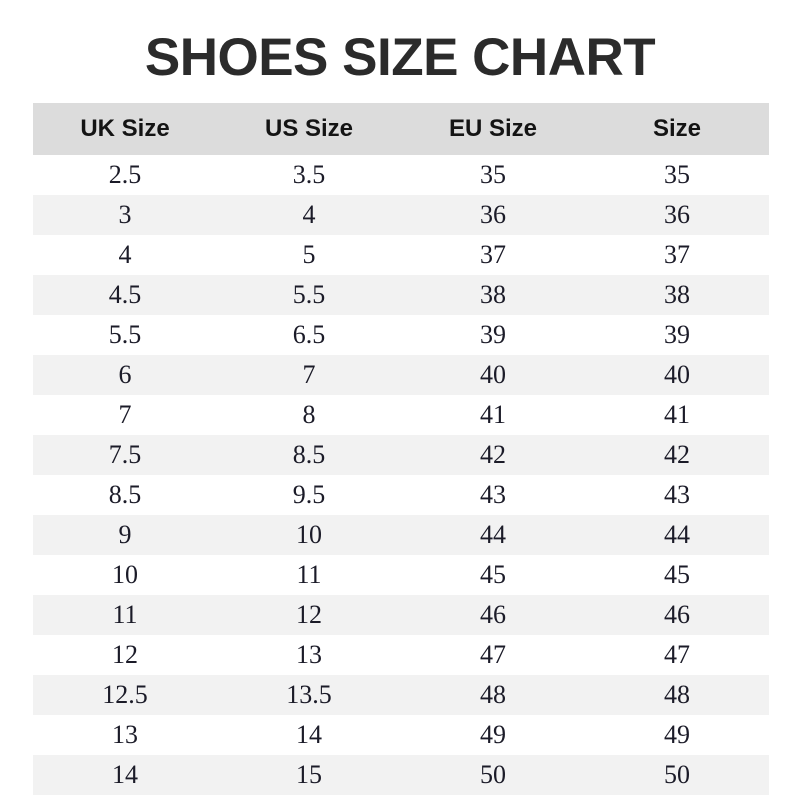 The height and width of the screenshot is (800, 800). I want to click on table-row: 13 14 49 49, so click(401, 735).